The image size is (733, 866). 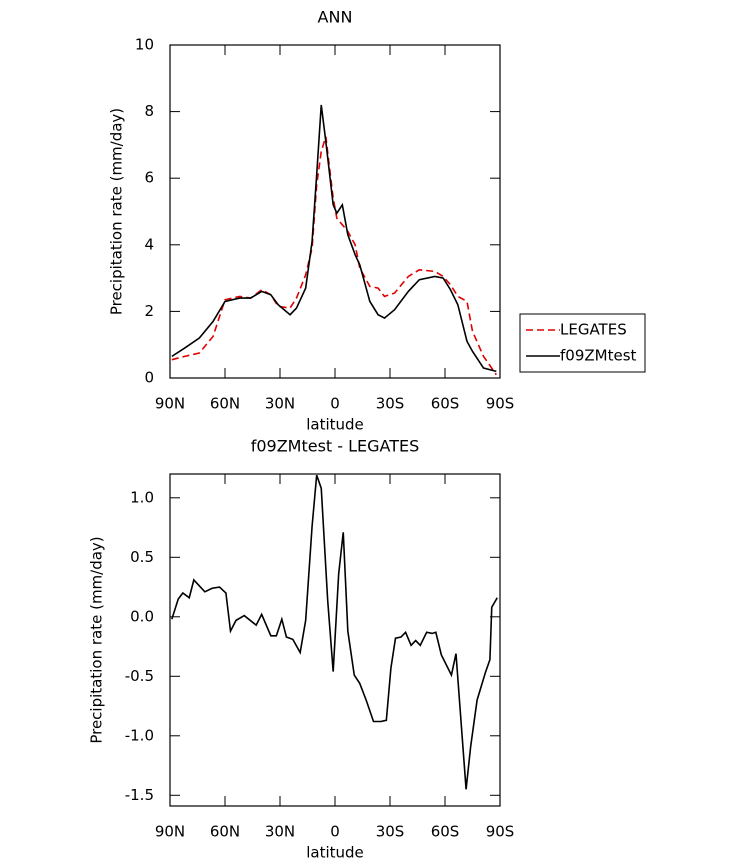 What do you see at coordinates (335, 17) in the screenshot?
I see `chart-title: ANN` at bounding box center [335, 17].